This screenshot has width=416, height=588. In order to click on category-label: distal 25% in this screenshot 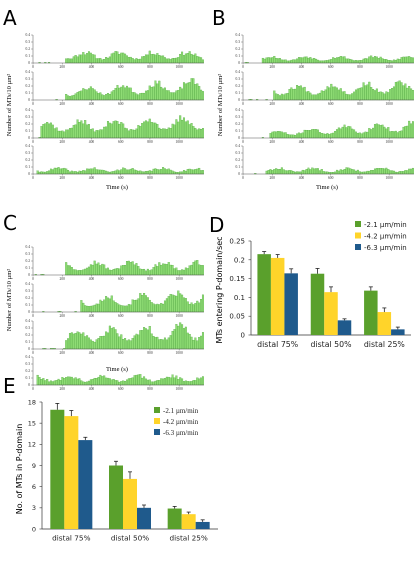, I will do `click(384, 344)`.